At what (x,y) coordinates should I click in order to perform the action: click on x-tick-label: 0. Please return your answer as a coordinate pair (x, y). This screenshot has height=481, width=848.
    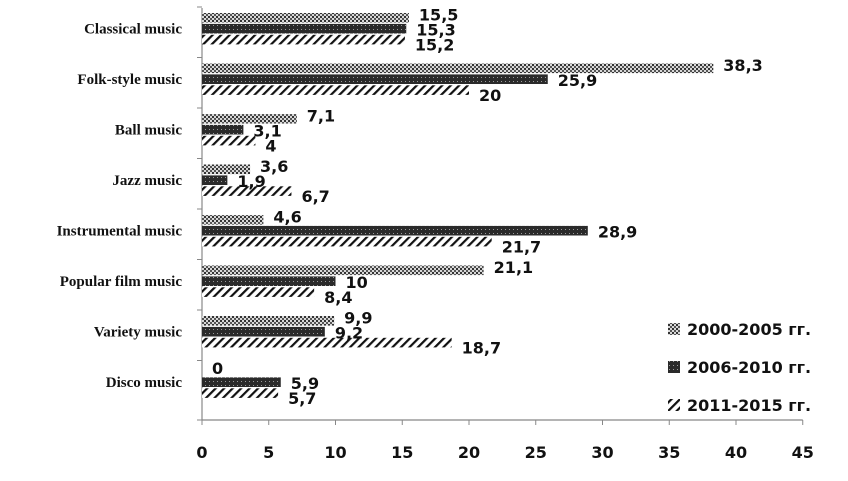
    Looking at the image, I should click on (201, 452).